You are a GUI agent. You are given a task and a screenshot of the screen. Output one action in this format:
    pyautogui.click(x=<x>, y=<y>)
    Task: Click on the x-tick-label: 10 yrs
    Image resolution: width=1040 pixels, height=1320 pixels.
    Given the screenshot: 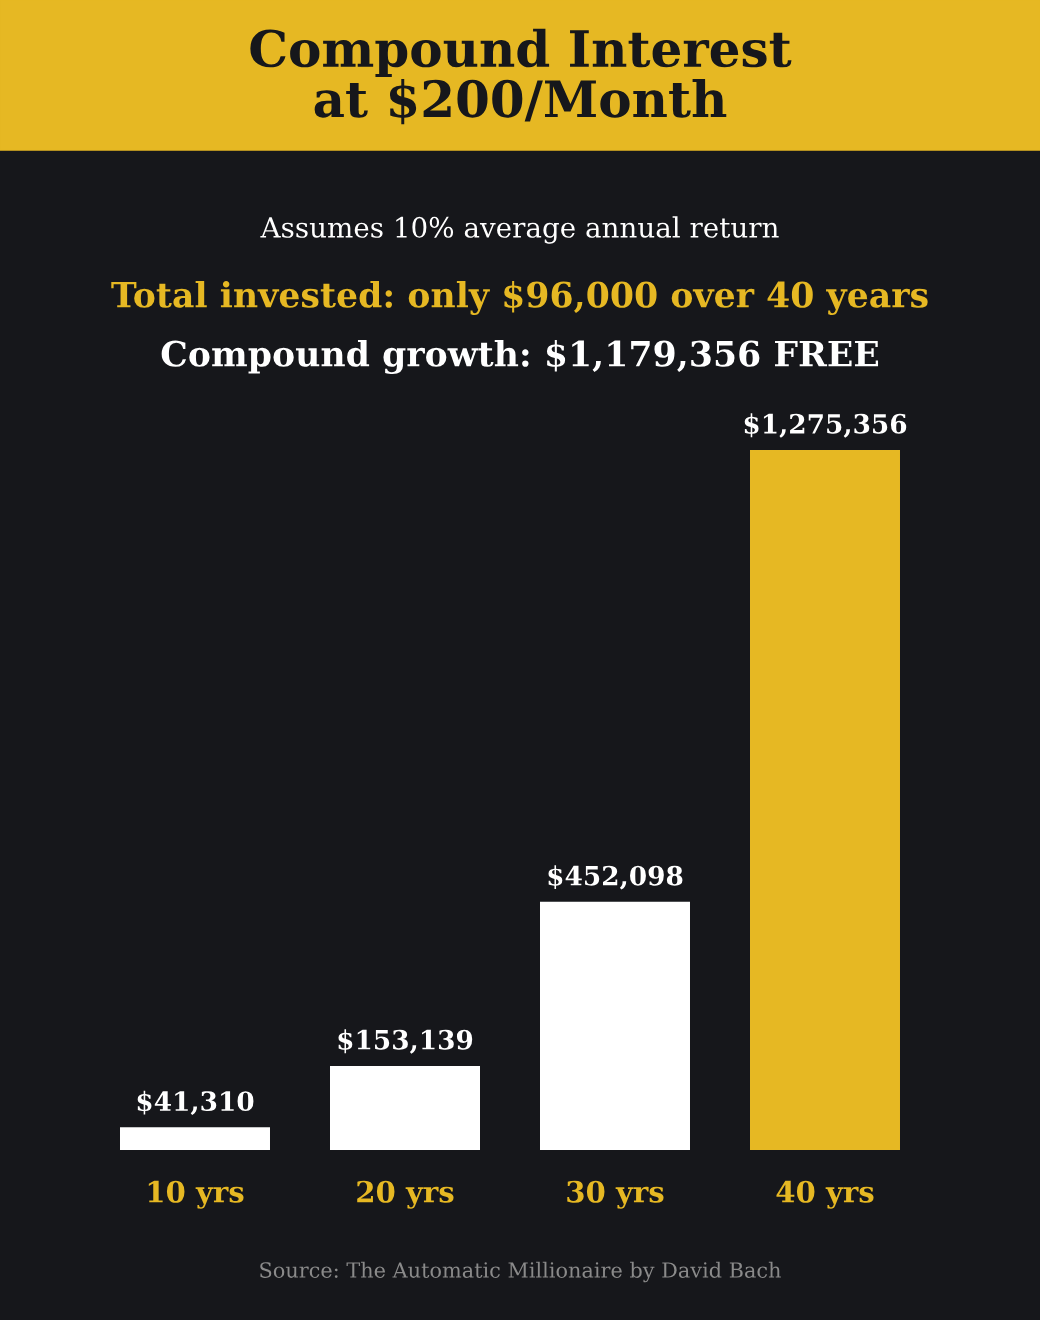 What is the action you would take?
    pyautogui.click(x=196, y=1194)
    